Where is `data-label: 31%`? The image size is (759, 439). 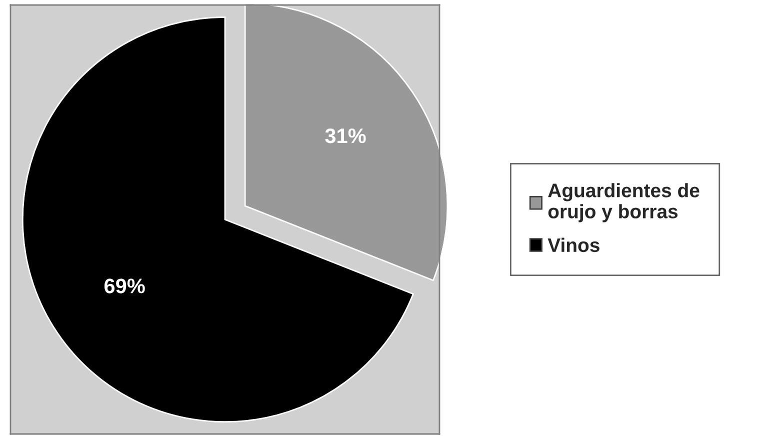
data-label: 31% is located at coordinates (345, 136).